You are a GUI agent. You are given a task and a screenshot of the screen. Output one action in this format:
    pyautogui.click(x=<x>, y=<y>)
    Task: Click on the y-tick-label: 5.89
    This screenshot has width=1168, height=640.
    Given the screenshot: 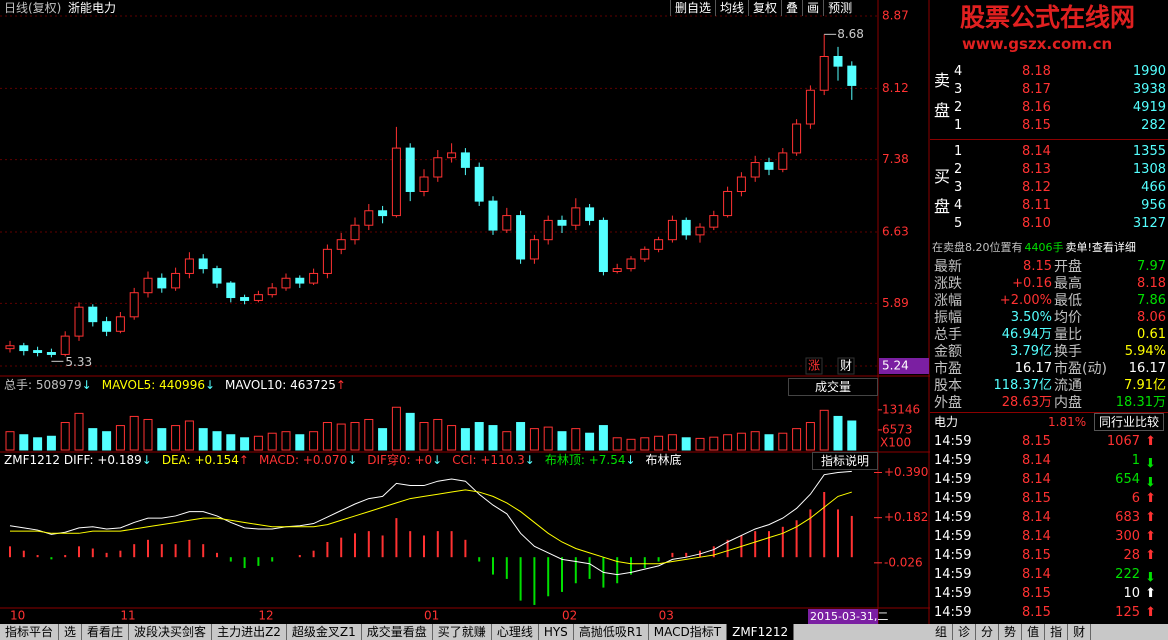 What is the action you would take?
    pyautogui.click(x=895, y=303)
    